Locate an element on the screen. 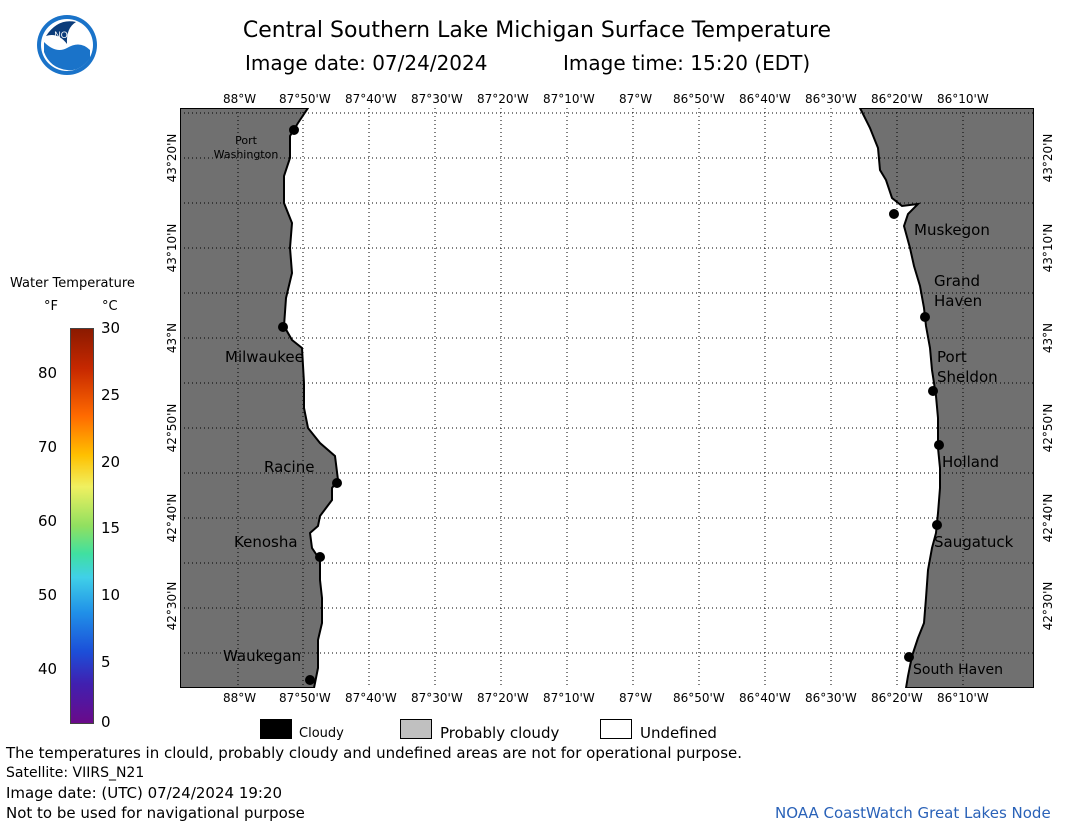 Image resolution: width=1074 pixels, height=829 pixels. c-tick: 25 is located at coordinates (111, 395).